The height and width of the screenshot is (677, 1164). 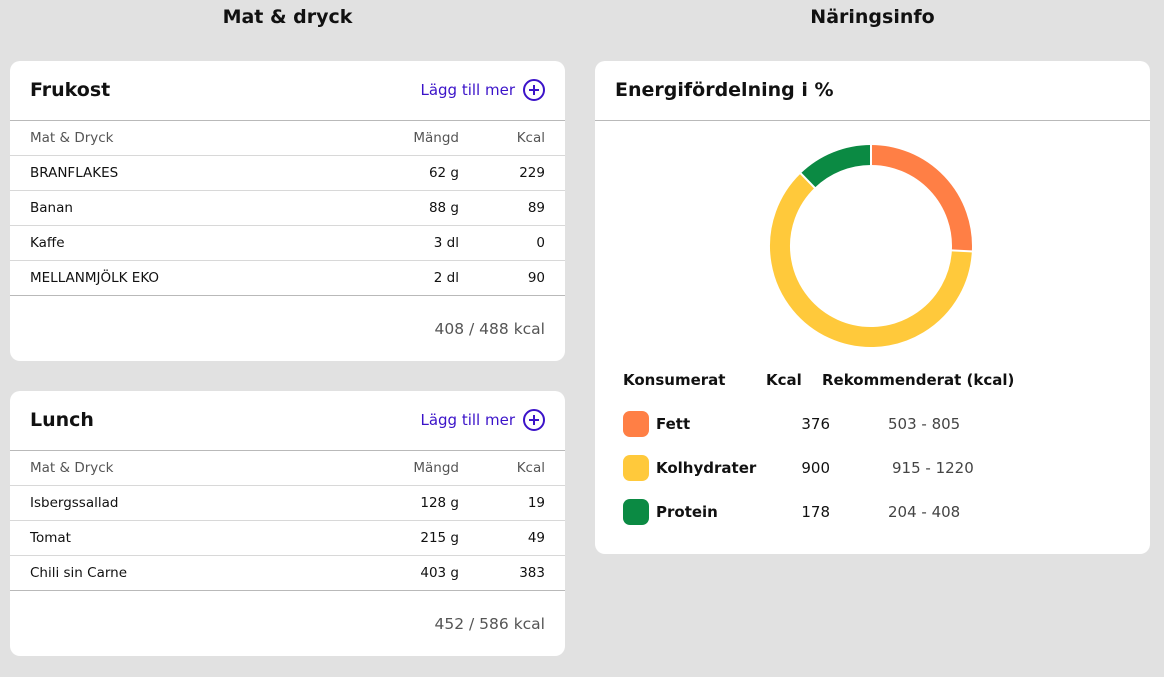 I want to click on legend-header-kcal: Kcal, so click(x=784, y=380).